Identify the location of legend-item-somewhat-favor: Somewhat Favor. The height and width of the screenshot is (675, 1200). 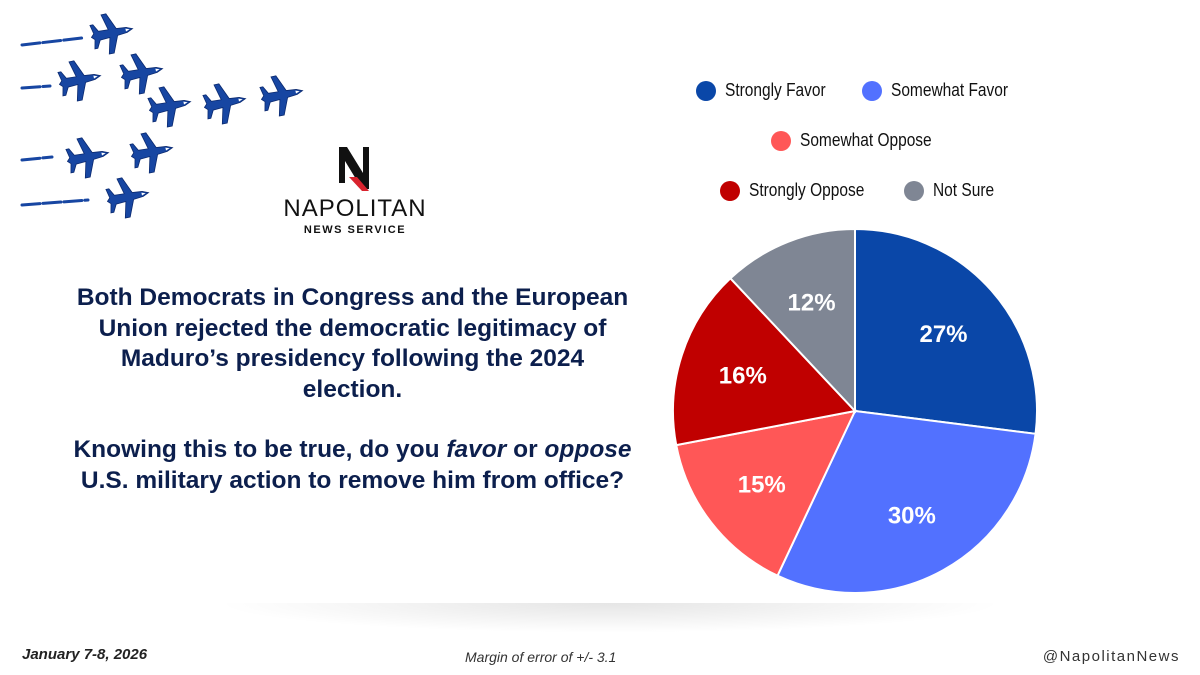
(937, 90).